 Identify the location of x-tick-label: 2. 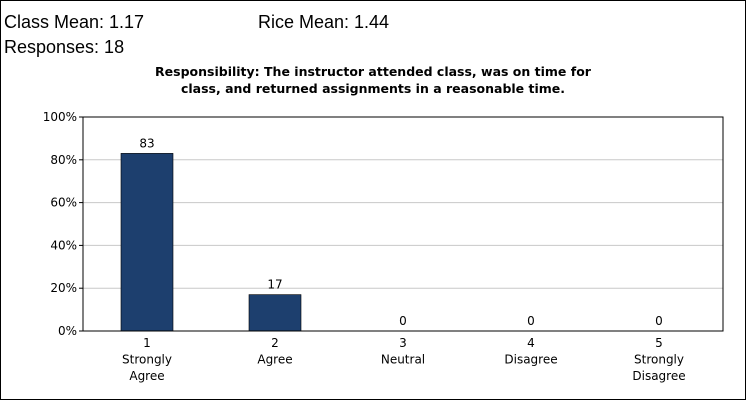
(275, 343).